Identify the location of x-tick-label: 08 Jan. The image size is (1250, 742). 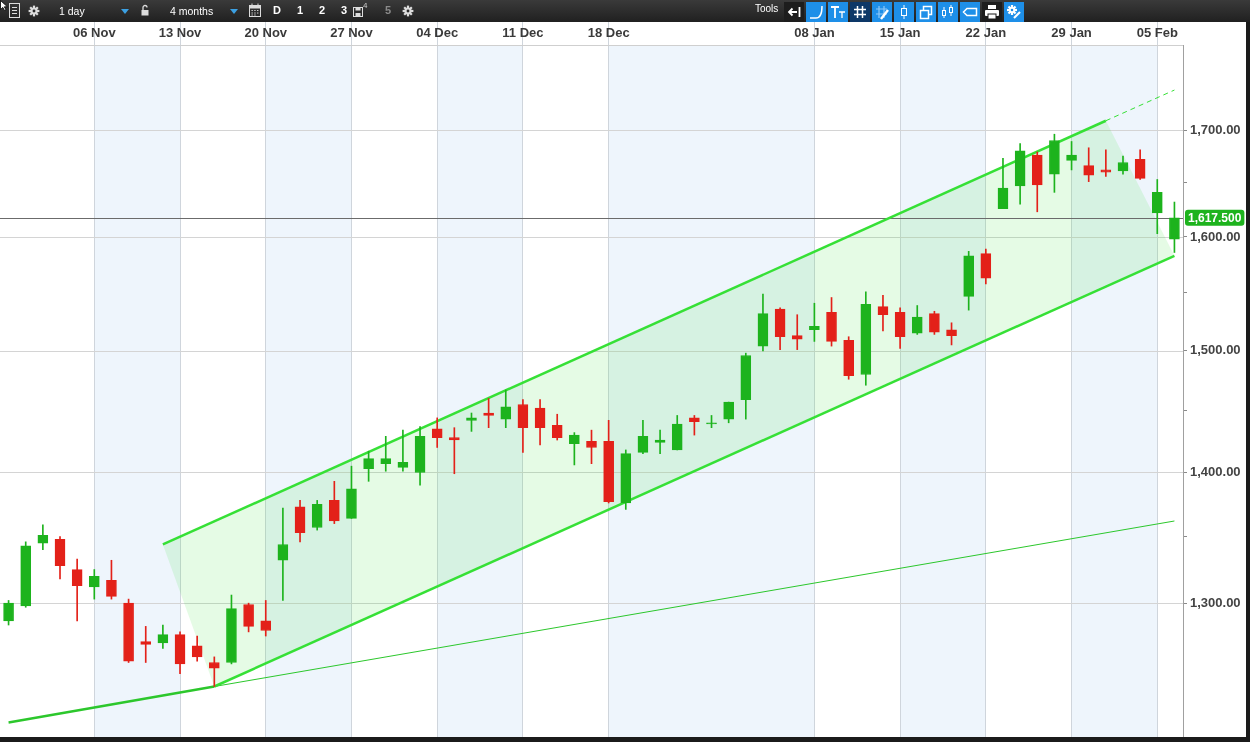
(814, 32).